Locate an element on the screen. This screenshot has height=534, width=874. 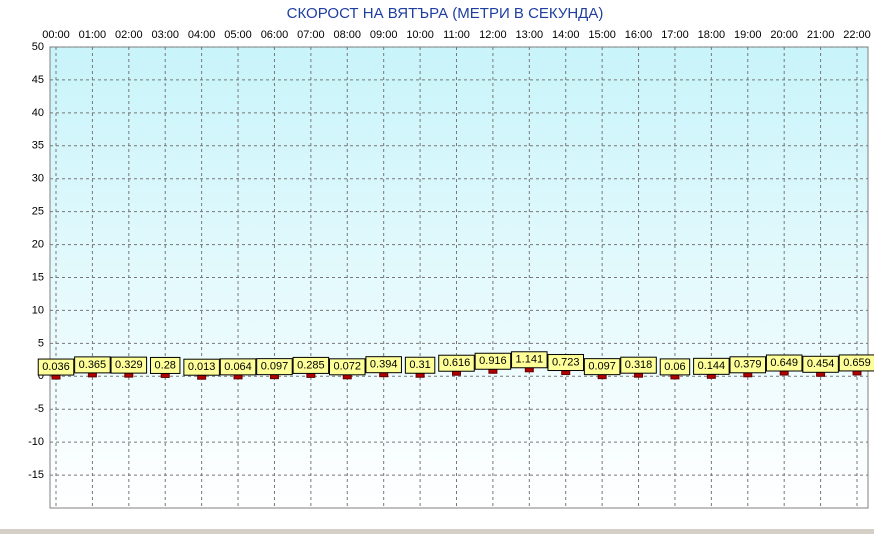
value-label: 0.318 is located at coordinates (639, 365).